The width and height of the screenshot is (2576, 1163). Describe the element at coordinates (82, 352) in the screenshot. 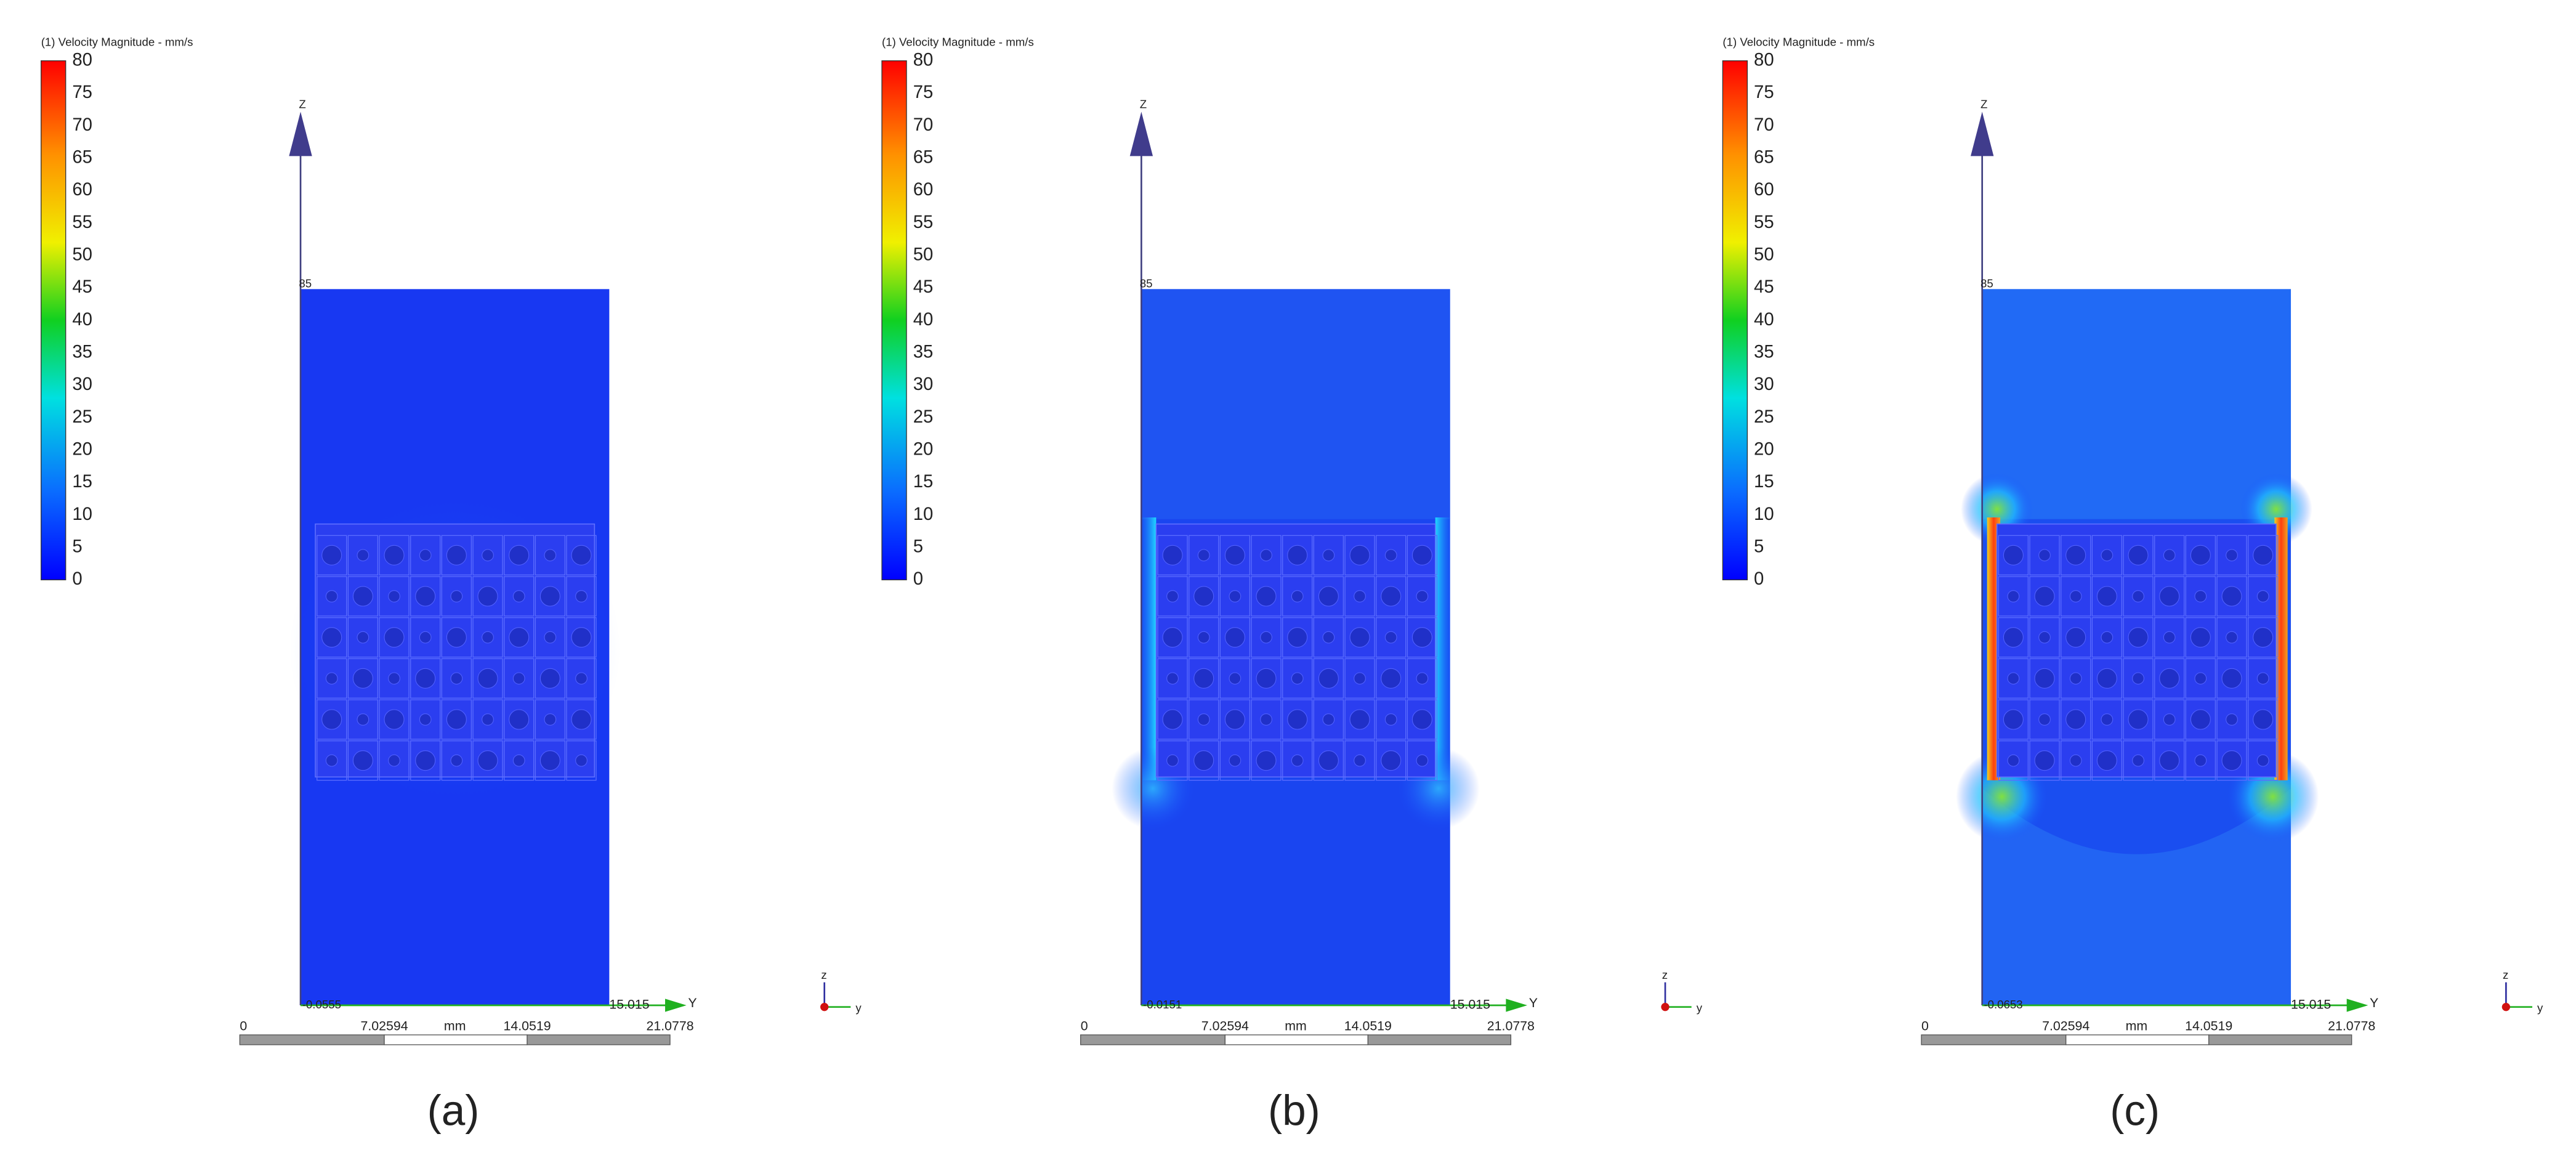

I see `legend-tick-label: 35` at that location.